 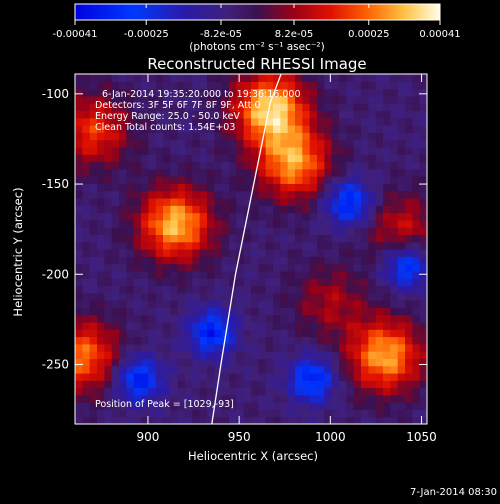 I want to click on x-tick-label: 900, so click(x=148, y=437).